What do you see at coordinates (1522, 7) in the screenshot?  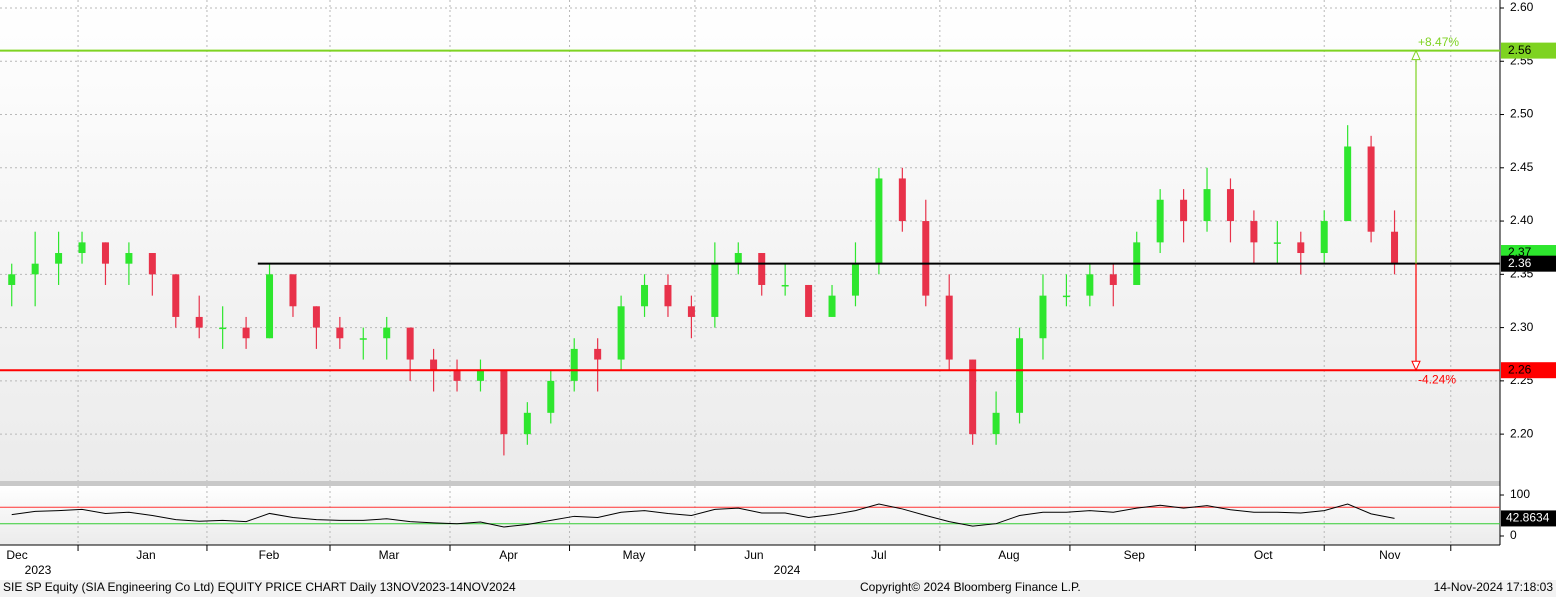 I see `y-tick-label: 2.60` at bounding box center [1522, 7].